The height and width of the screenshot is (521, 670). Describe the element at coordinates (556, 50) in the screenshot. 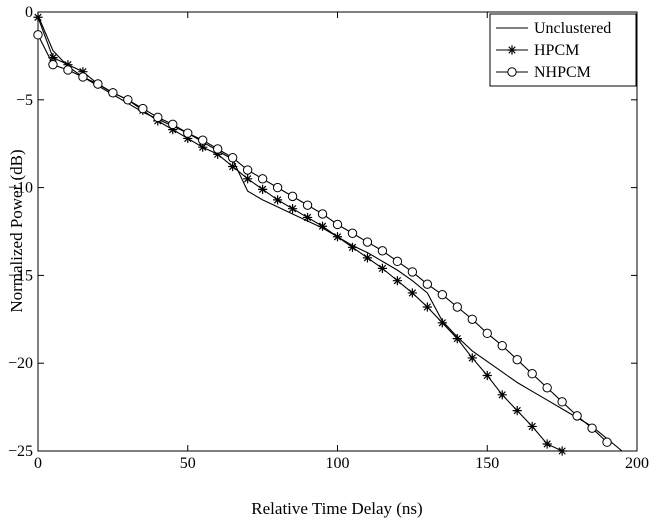

I see `legend-label: HPCM` at that location.